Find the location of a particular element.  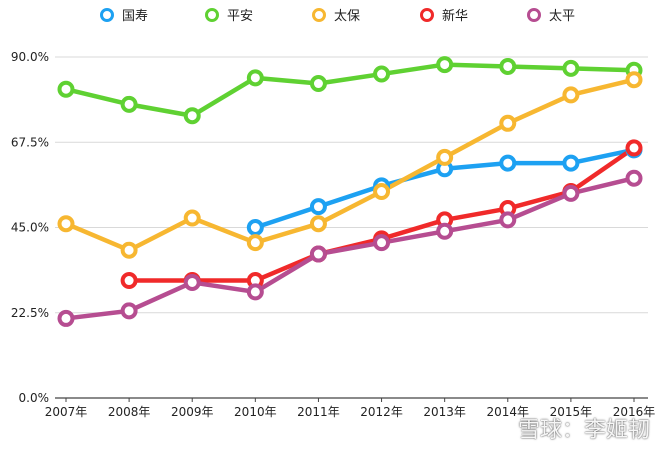

legend-label: 太保 is located at coordinates (347, 16).